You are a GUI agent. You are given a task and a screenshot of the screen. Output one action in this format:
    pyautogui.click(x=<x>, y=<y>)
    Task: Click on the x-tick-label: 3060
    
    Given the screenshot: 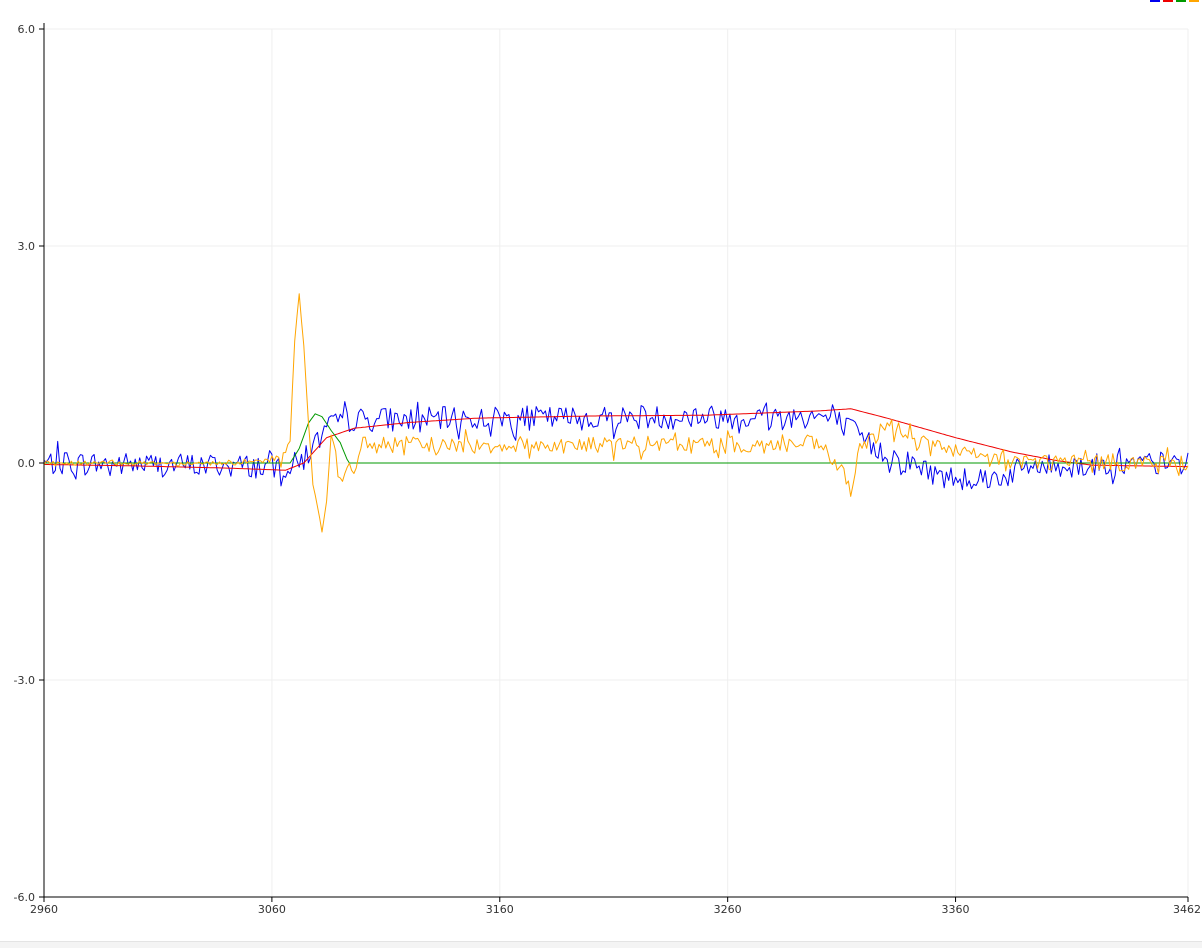 What is the action you would take?
    pyautogui.click(x=272, y=909)
    